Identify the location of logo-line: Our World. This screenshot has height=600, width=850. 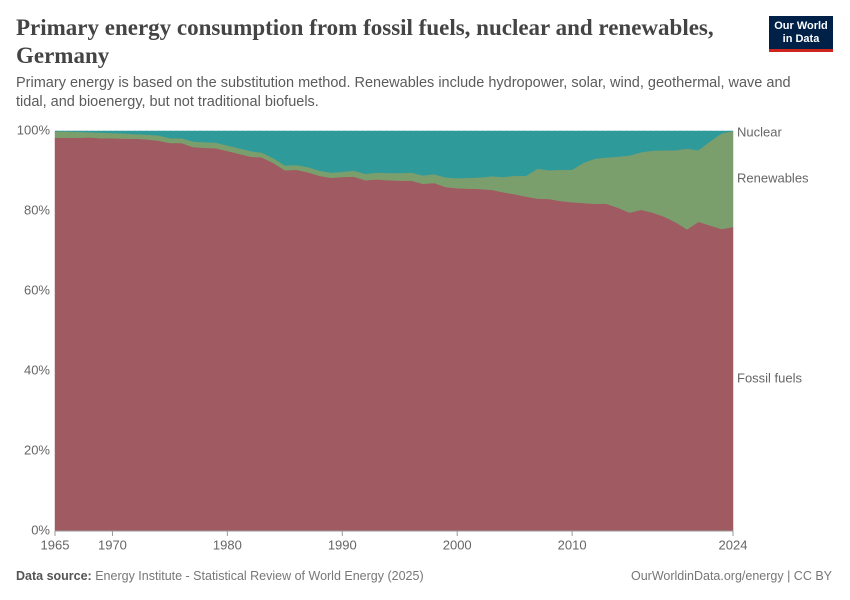
(801, 26).